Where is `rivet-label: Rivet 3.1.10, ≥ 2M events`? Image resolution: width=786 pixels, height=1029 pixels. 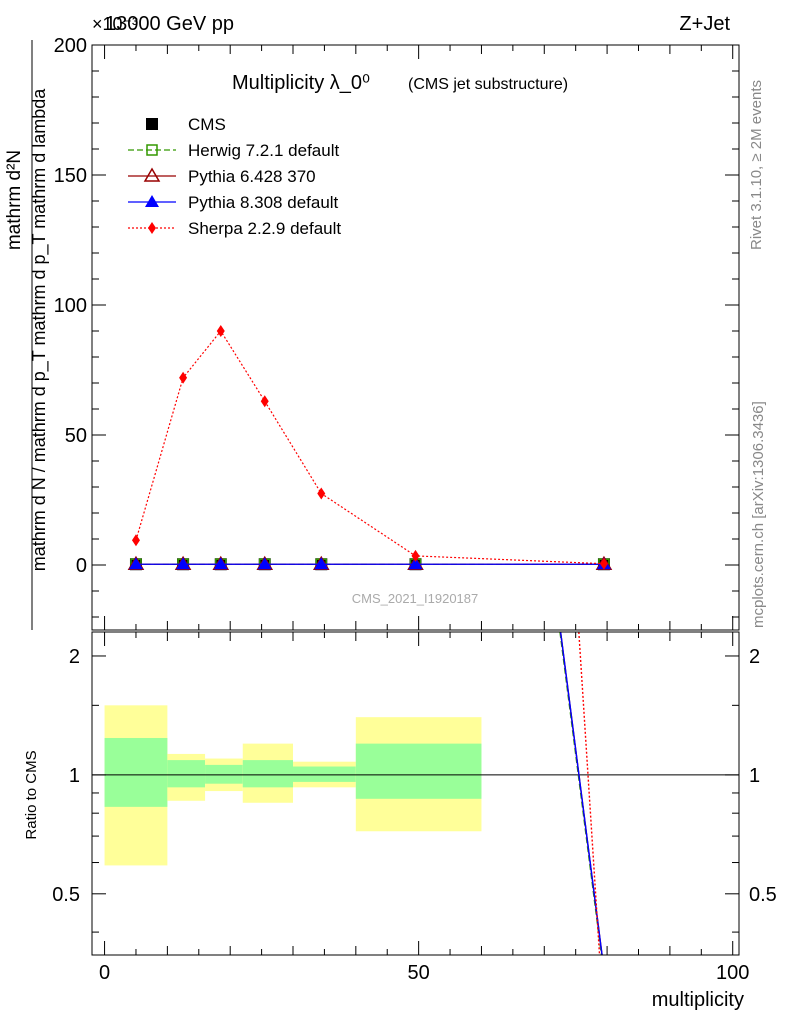
rivet-label: Rivet 3.1.10, ≥ 2M events is located at coordinates (756, 165).